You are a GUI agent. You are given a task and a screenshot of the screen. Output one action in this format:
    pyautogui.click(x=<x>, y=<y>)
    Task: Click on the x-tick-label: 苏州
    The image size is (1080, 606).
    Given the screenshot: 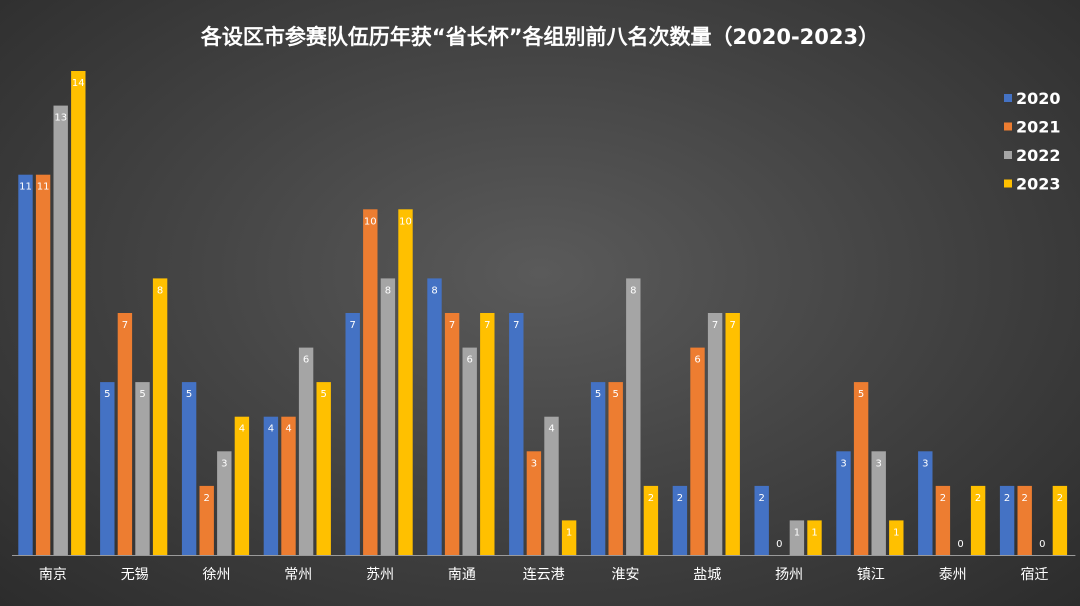 What is the action you would take?
    pyautogui.click(x=380, y=575)
    